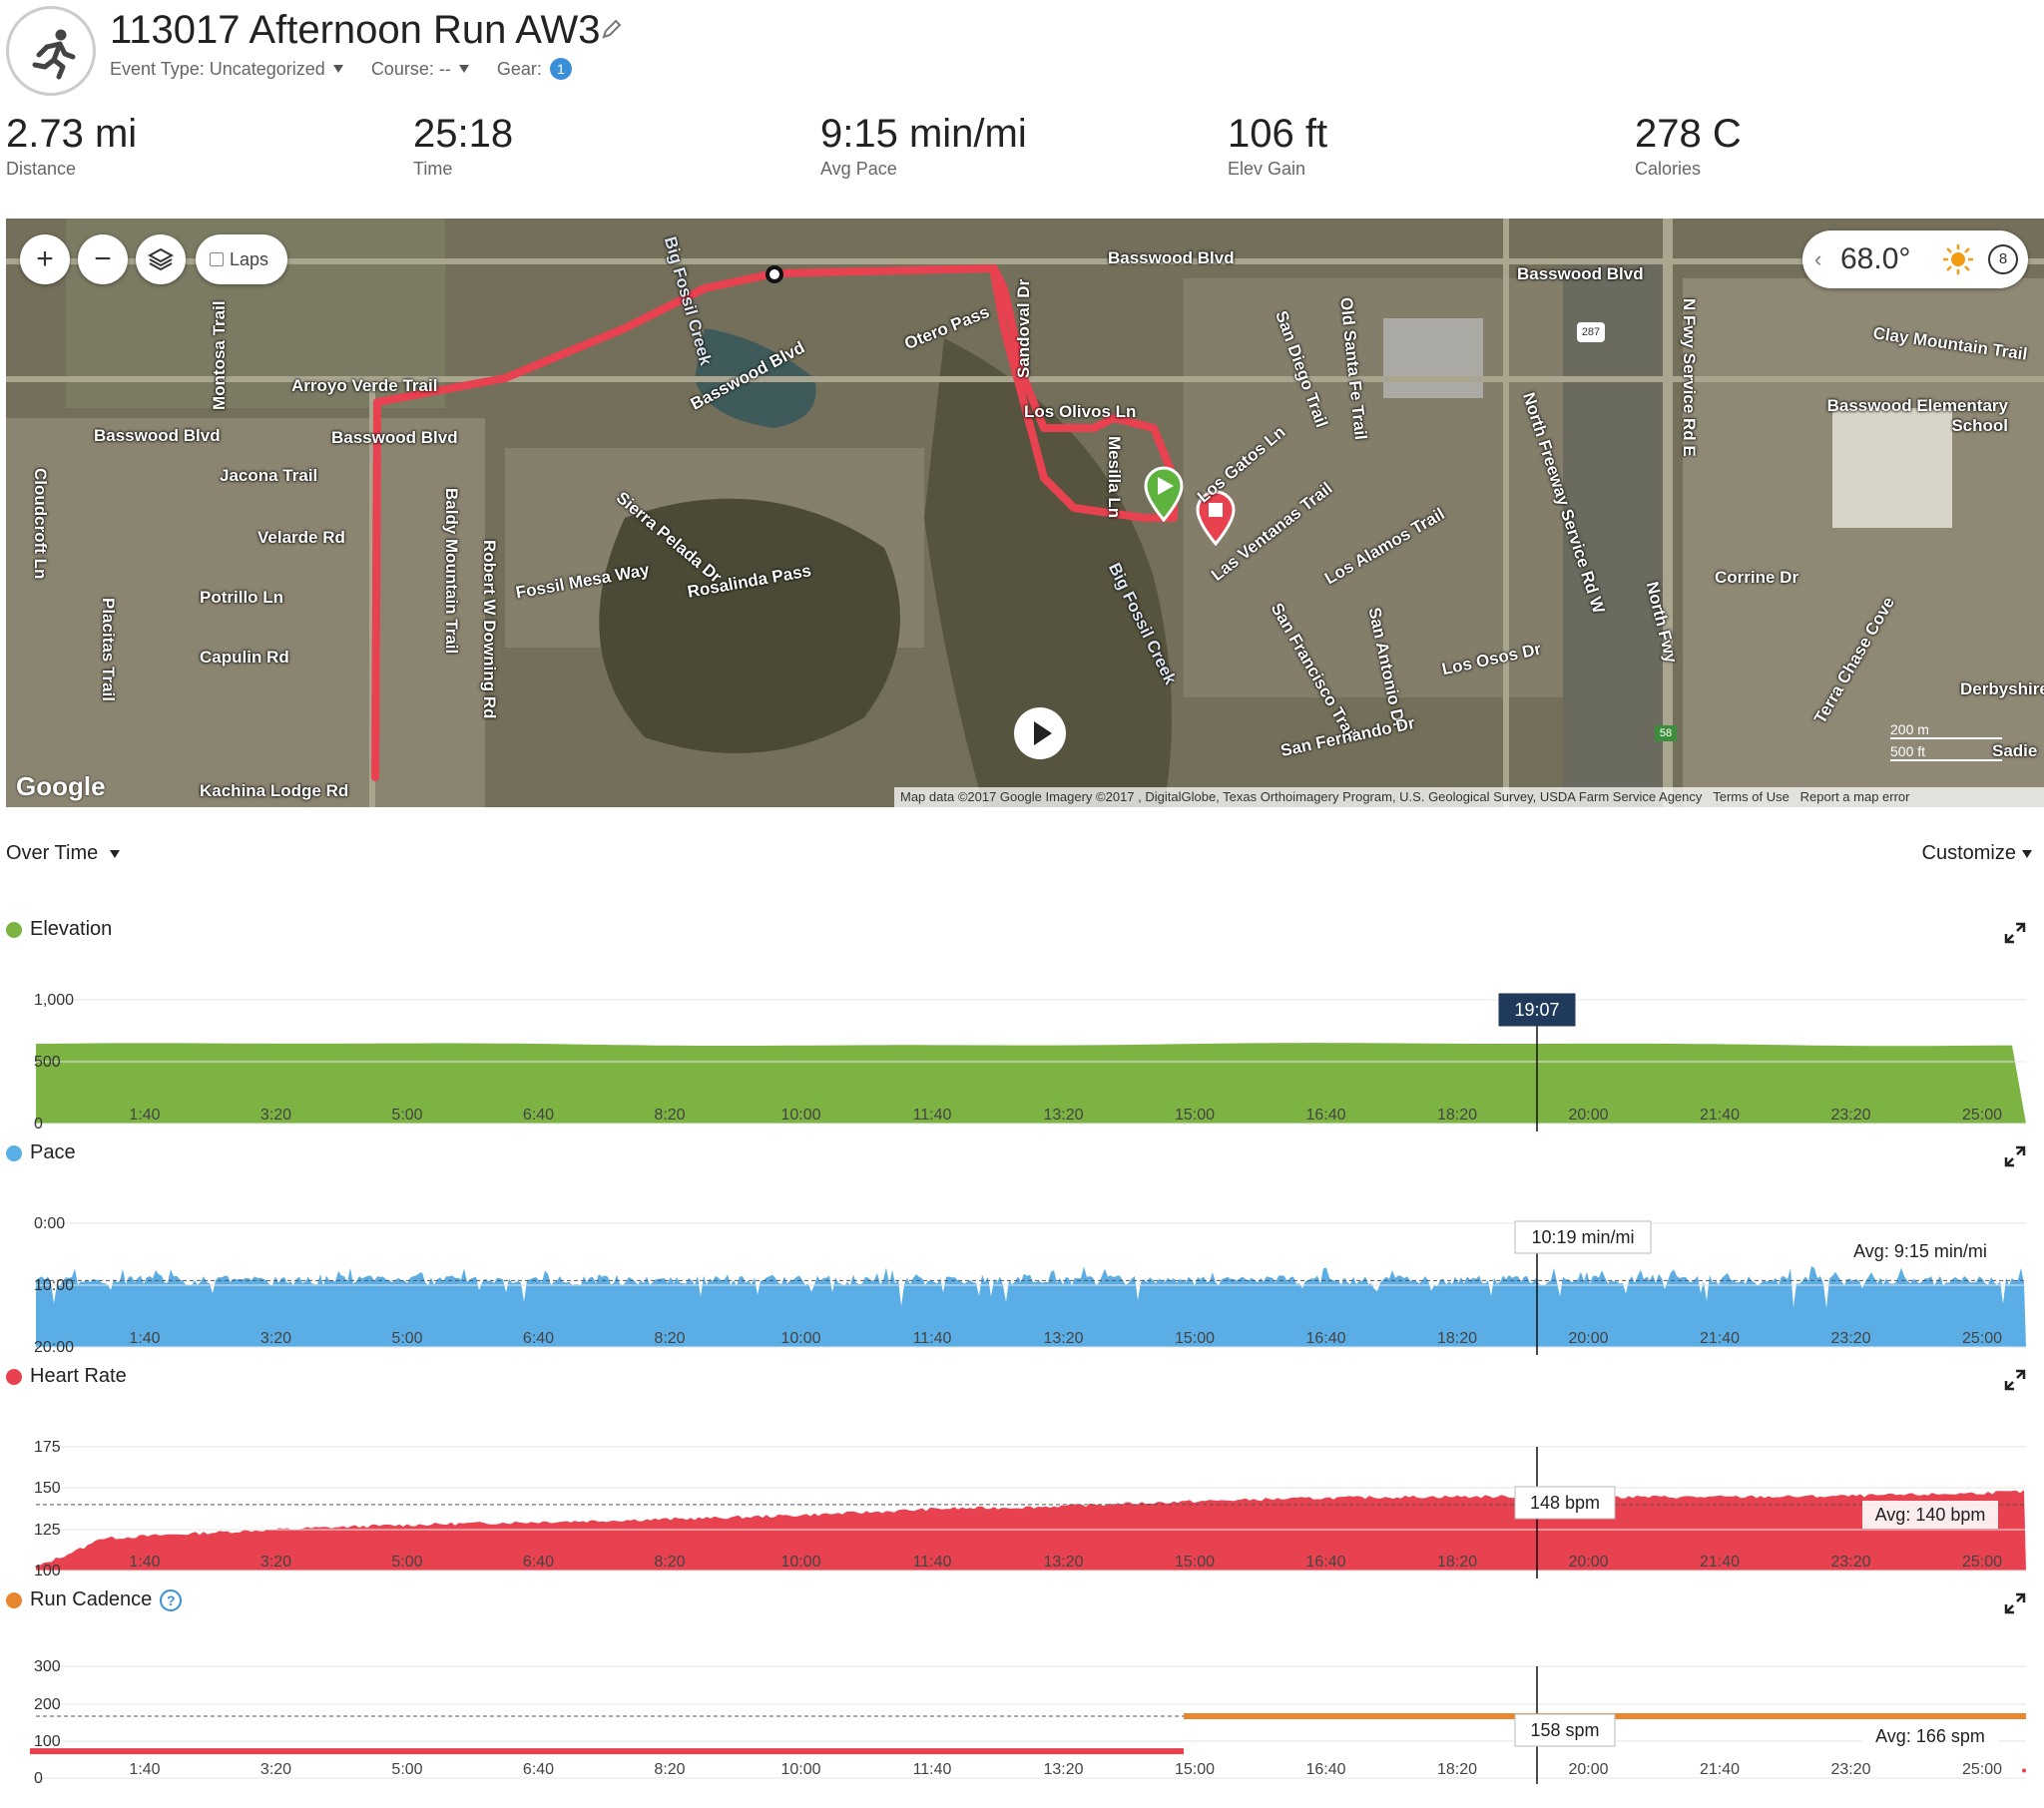 The image size is (2044, 1808). Describe the element at coordinates (171, 1600) in the screenshot. I see `help-icon: ?` at that location.